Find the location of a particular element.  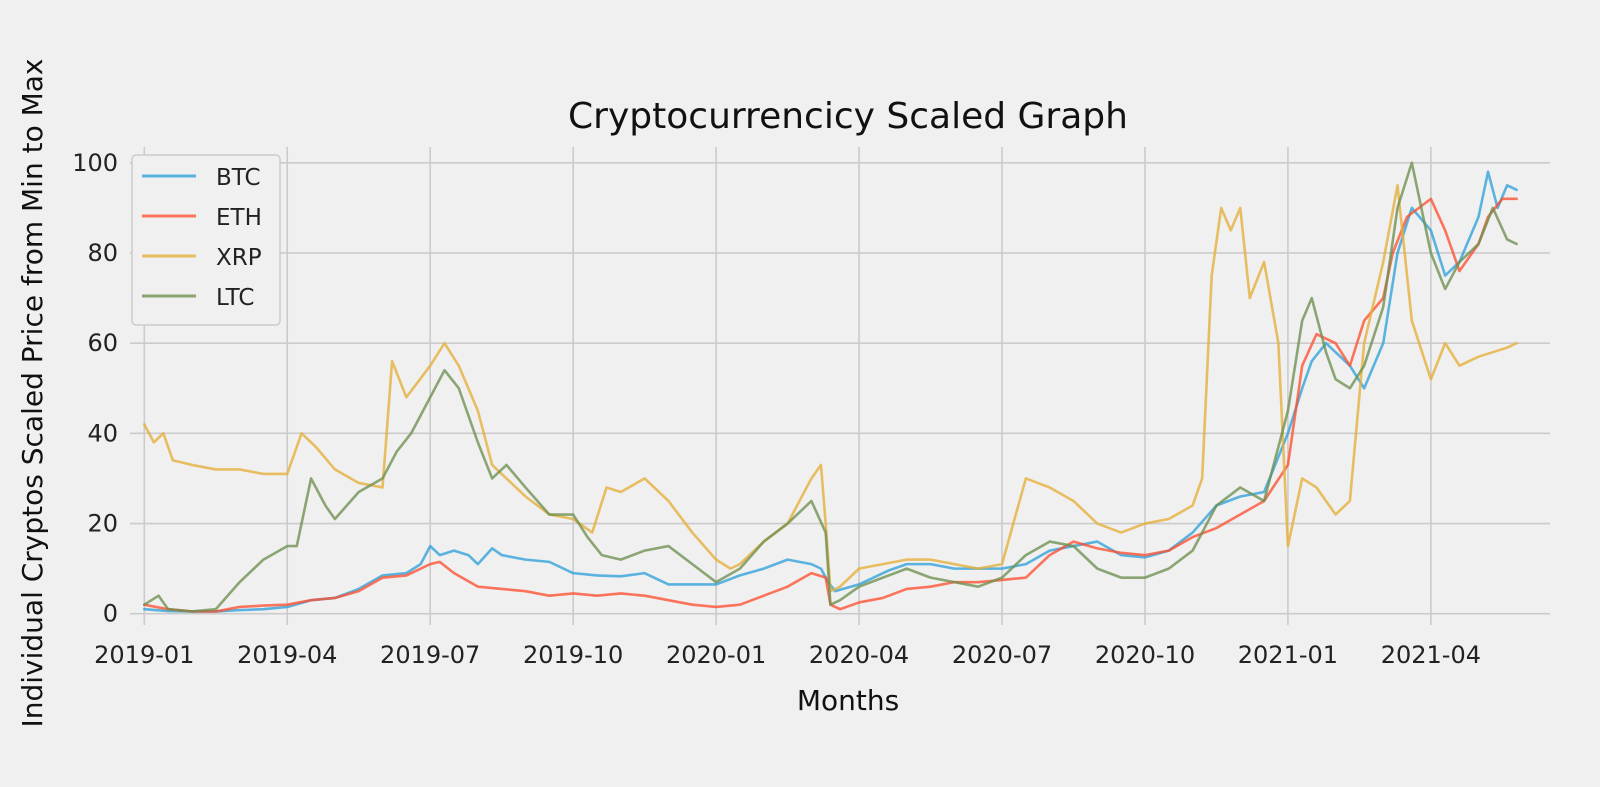

y-tick-label: 80 is located at coordinates (102, 253).